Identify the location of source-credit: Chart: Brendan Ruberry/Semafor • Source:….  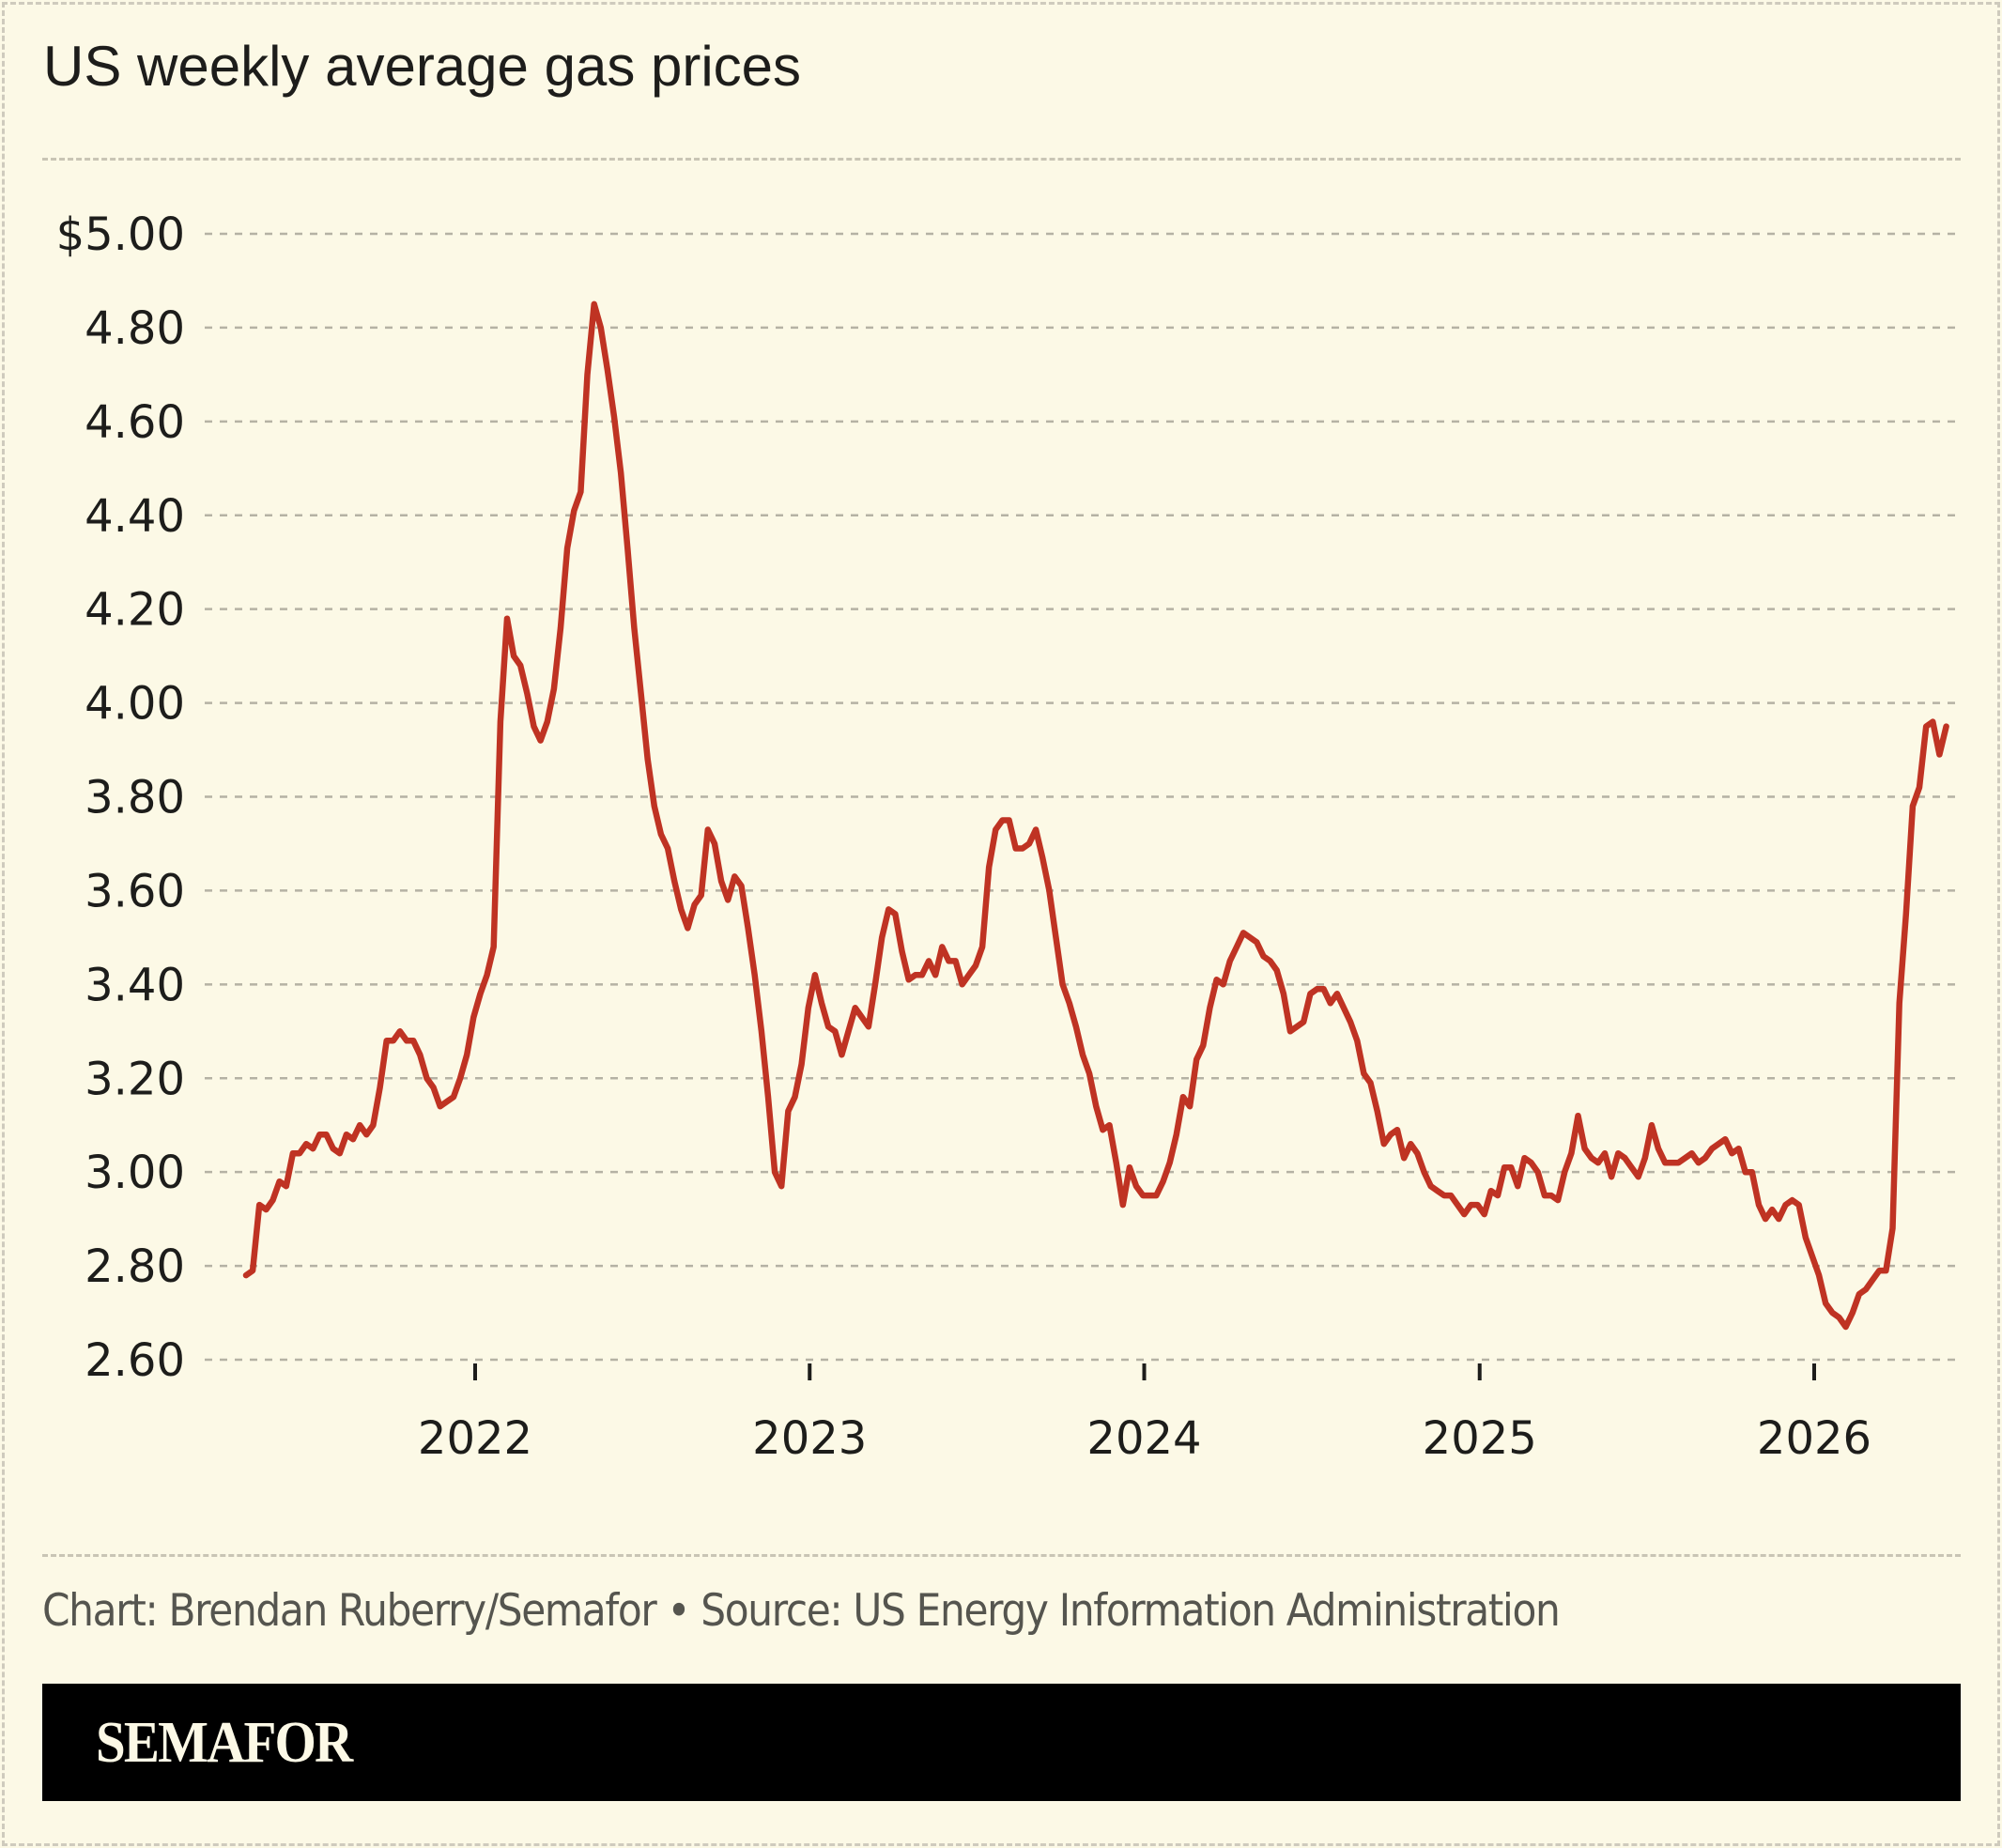
(801, 1611).